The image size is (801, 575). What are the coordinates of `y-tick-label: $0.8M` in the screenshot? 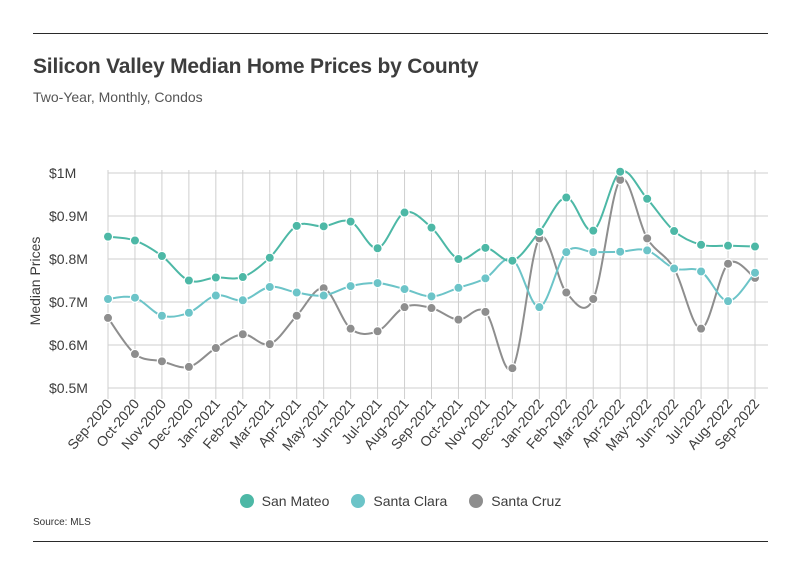 It's located at (68, 259).